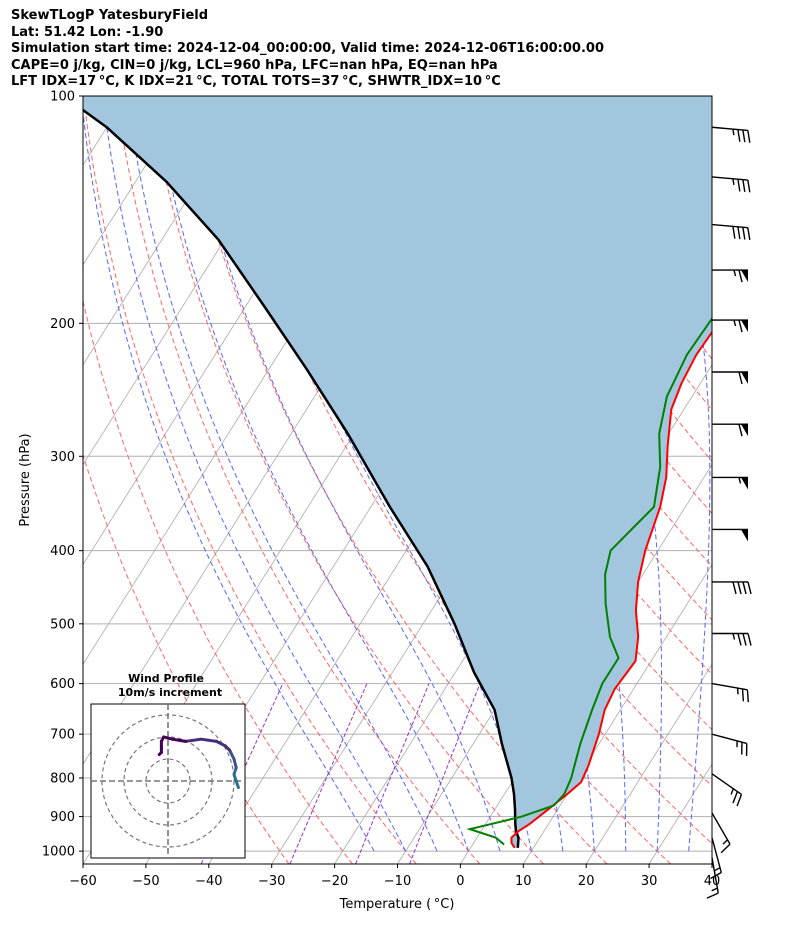 This screenshot has width=794, height=937. I want to click on wind-profile-inset: Wind Profile 10m/s increment, so click(168, 765).